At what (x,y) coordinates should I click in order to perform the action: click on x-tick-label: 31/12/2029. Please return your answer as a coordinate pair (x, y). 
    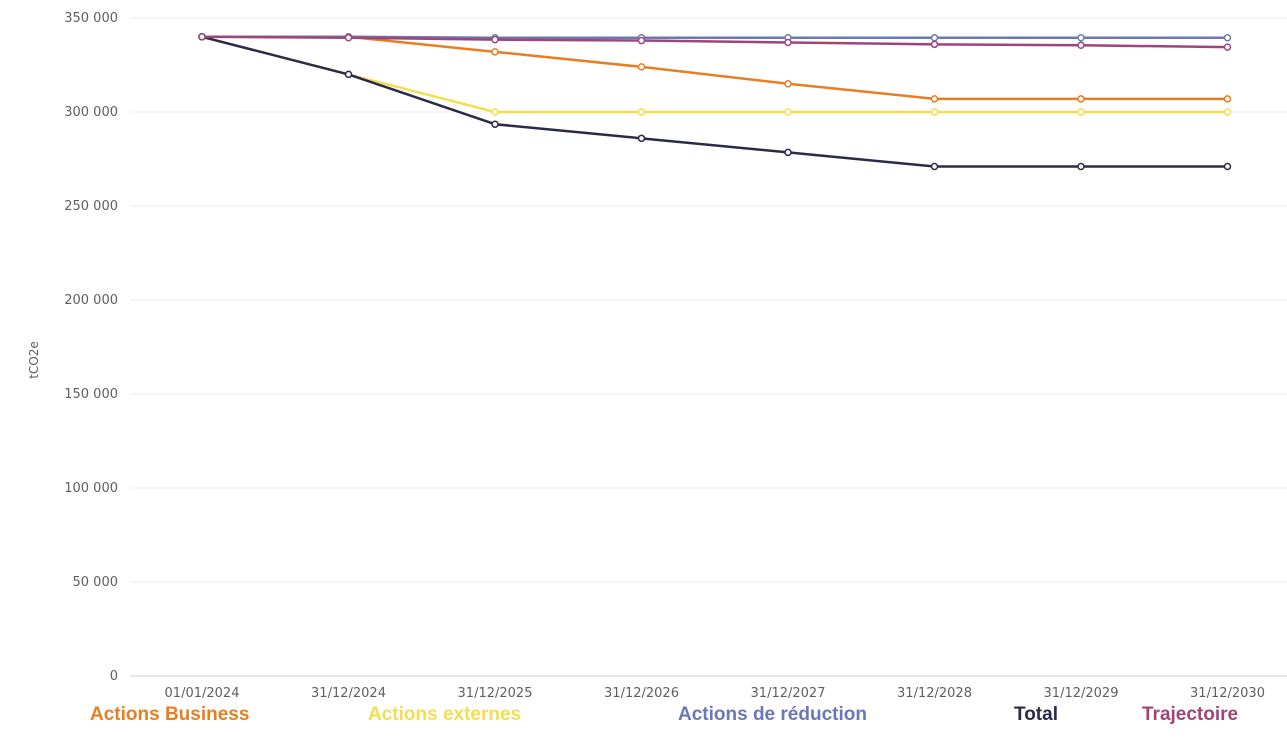
    Looking at the image, I should click on (1081, 693).